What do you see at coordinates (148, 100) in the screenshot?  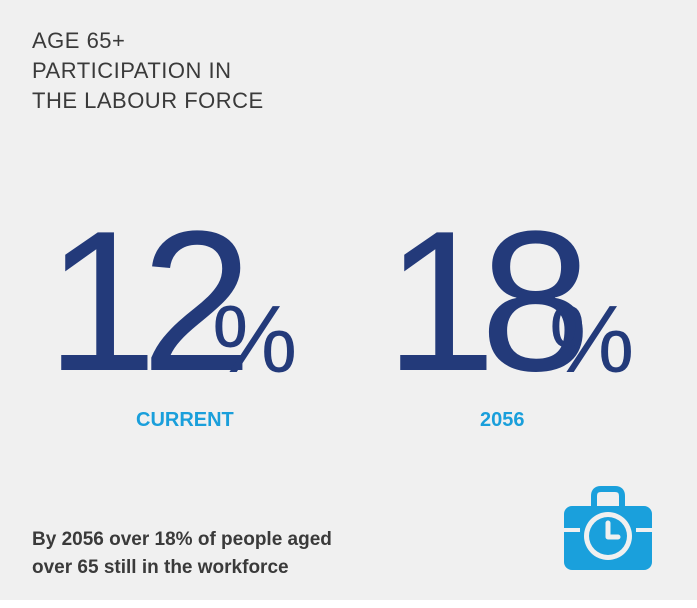 I see `title-line-3: THE LABOUR FORCE` at bounding box center [148, 100].